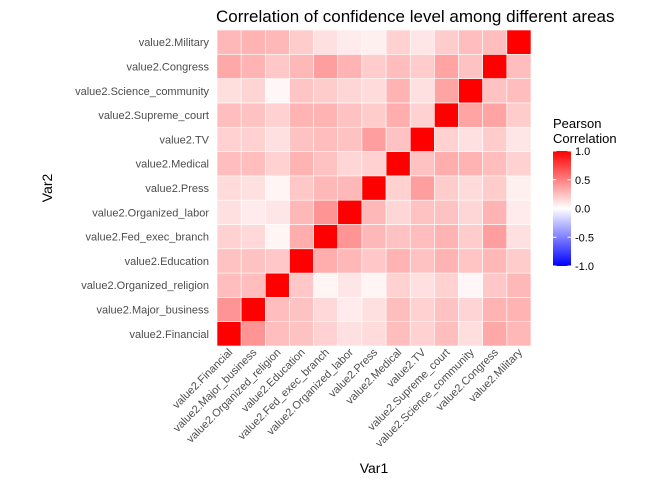 The width and height of the screenshot is (672, 480). I want to click on y-tick-label: value2.Education, so click(167, 262).